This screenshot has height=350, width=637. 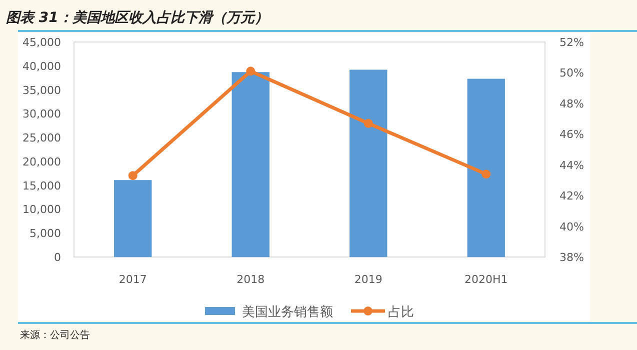 What do you see at coordinates (41, 66) in the screenshot?
I see `y-tick-label: 40,000` at bounding box center [41, 66].